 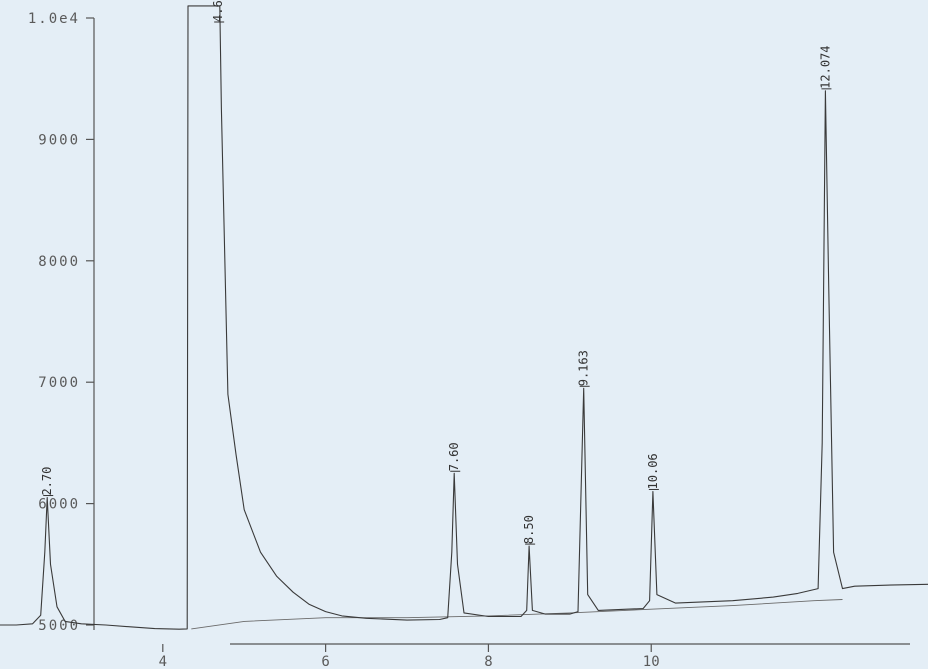 I want to click on peak-label-5: 10.06, so click(x=653, y=471).